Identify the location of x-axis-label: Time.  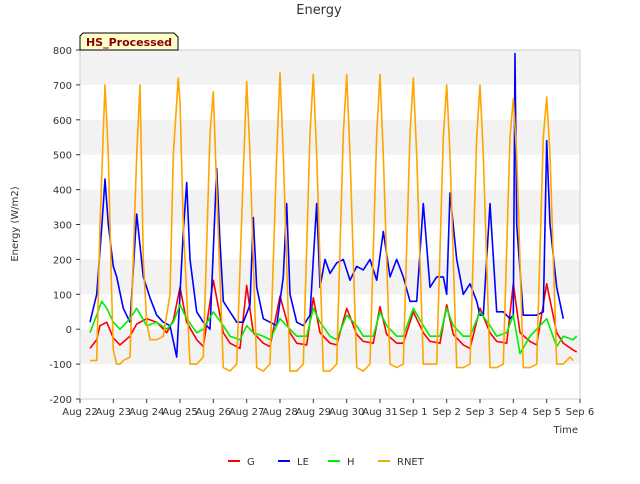
(565, 430).